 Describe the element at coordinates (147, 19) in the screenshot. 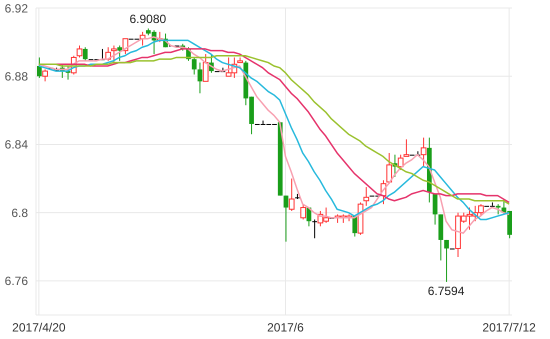

I see `annotation: 6.9080` at that location.